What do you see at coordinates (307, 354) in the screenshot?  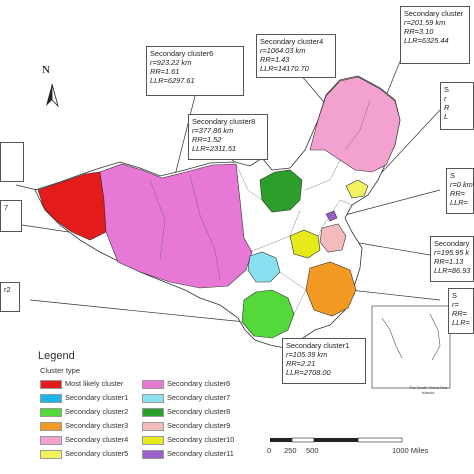 I see `callout-radius: r=105.39 km` at bounding box center [307, 354].